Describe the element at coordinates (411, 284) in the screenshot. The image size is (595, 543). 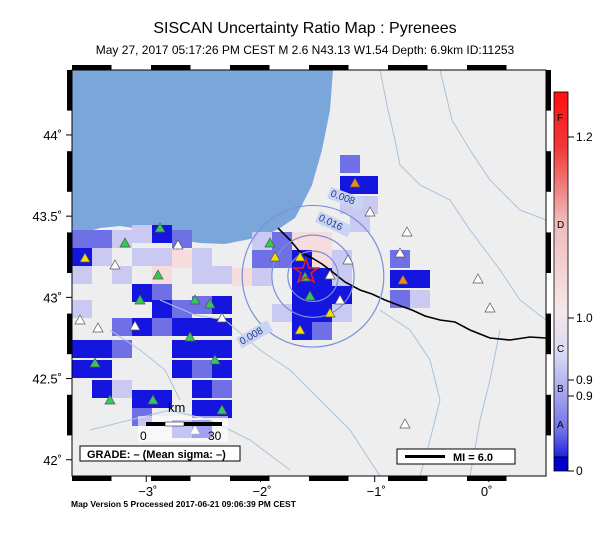
I see `country-border` at that location.